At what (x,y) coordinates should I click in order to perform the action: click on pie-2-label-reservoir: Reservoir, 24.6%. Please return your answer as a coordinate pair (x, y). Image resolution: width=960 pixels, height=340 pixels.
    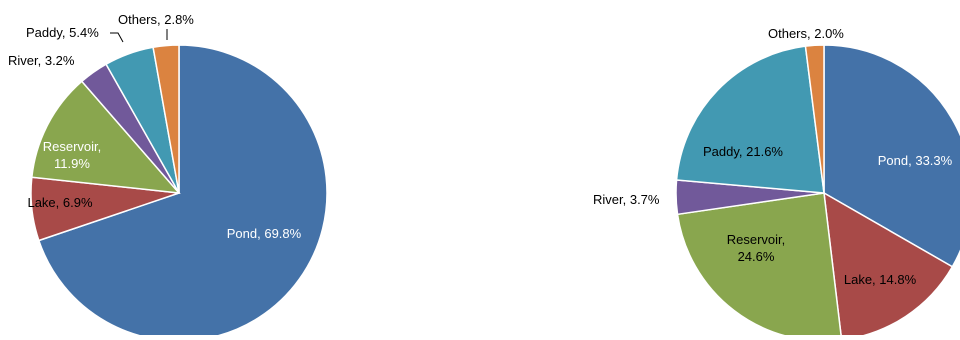
    Looking at the image, I should click on (756, 248).